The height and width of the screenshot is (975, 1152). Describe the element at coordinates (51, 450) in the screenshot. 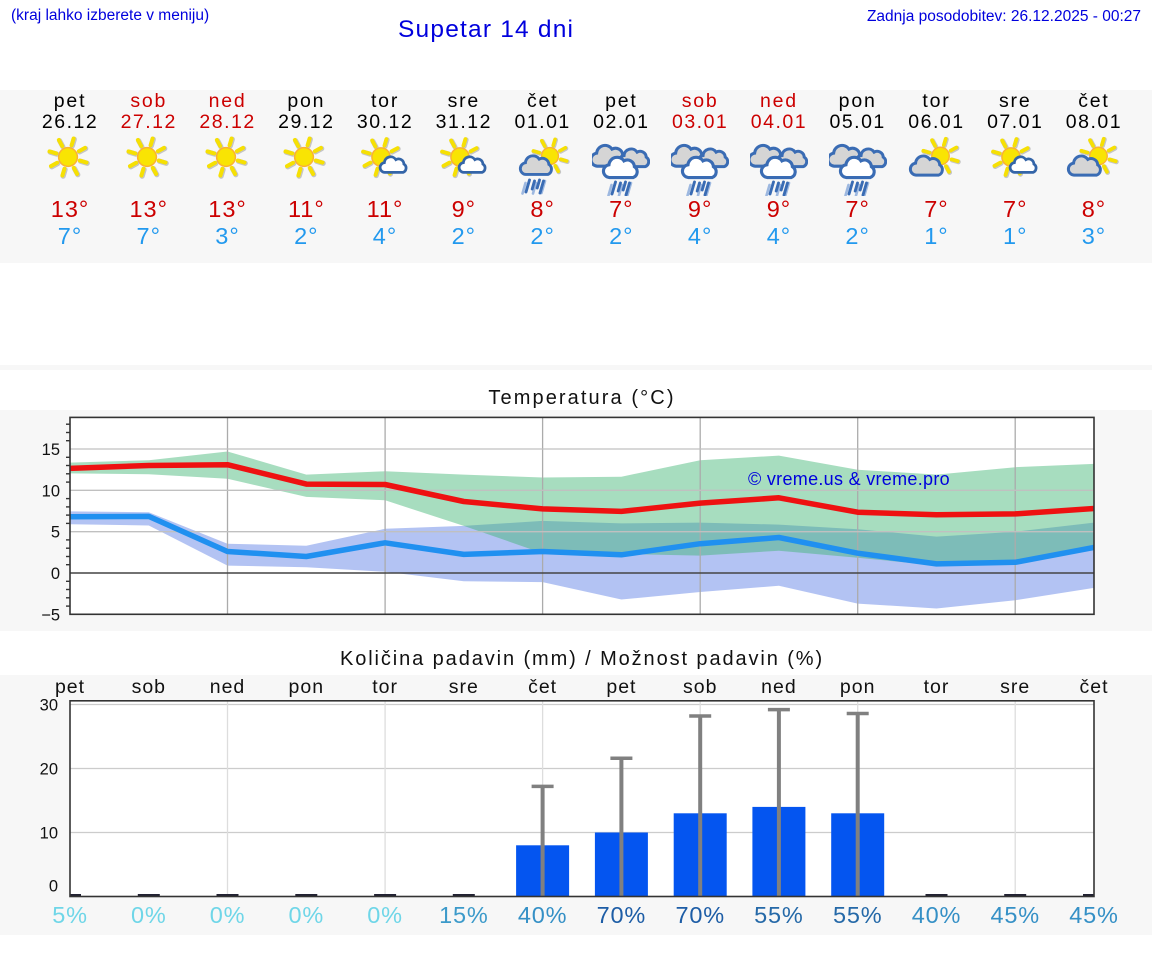

I see `svg-text: 15` at that location.